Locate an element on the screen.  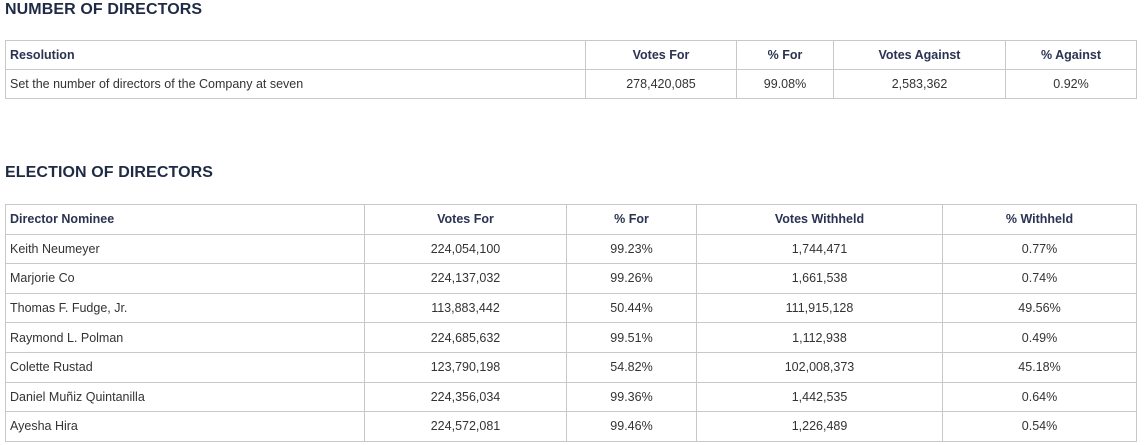
percent-for-cell: 99.08% is located at coordinates (785, 84).